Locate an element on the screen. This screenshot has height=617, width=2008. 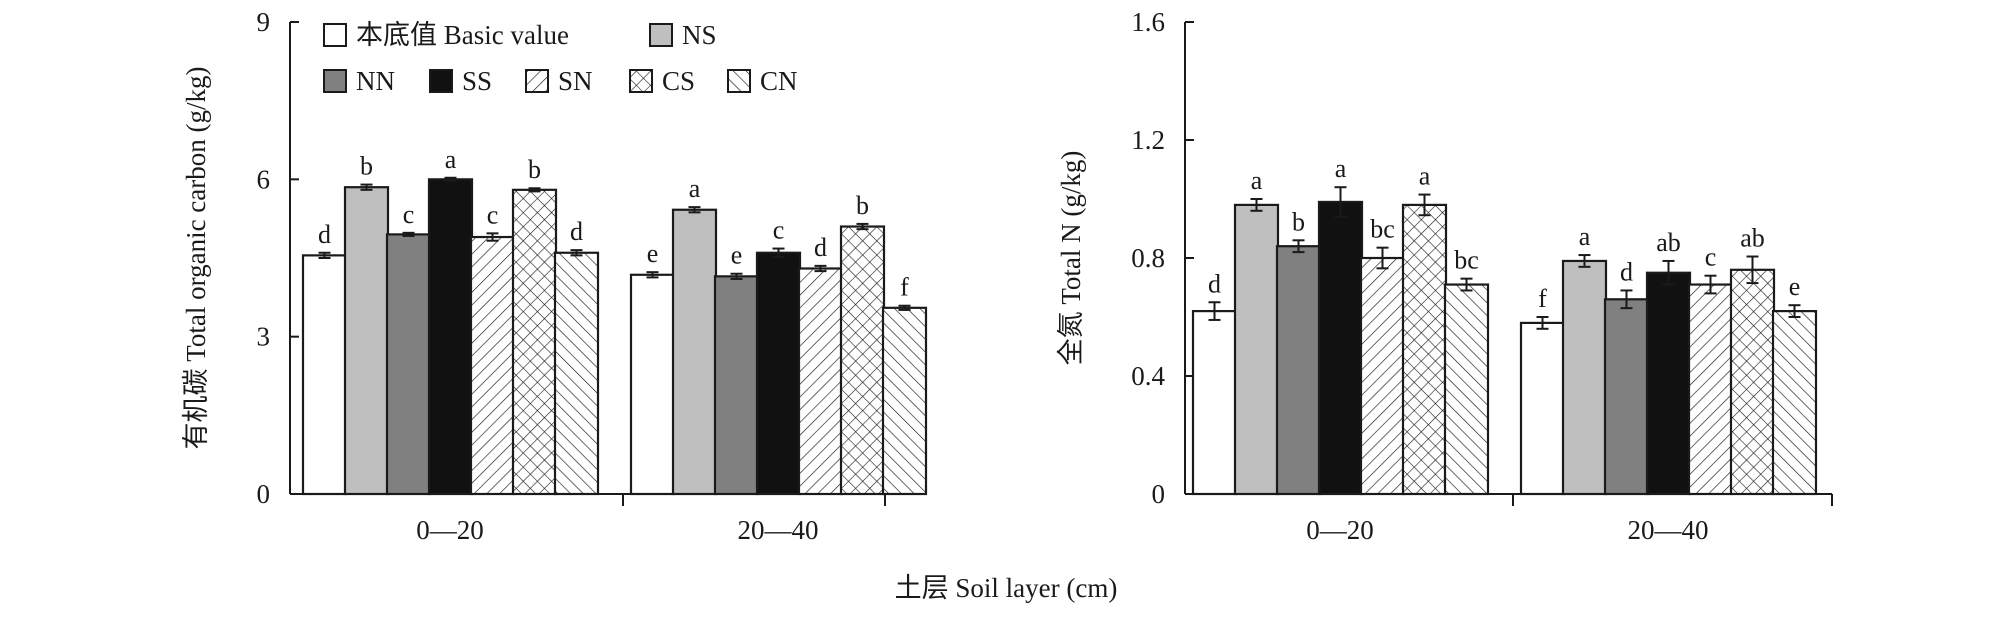
legend-label: CN is located at coordinates (779, 81).